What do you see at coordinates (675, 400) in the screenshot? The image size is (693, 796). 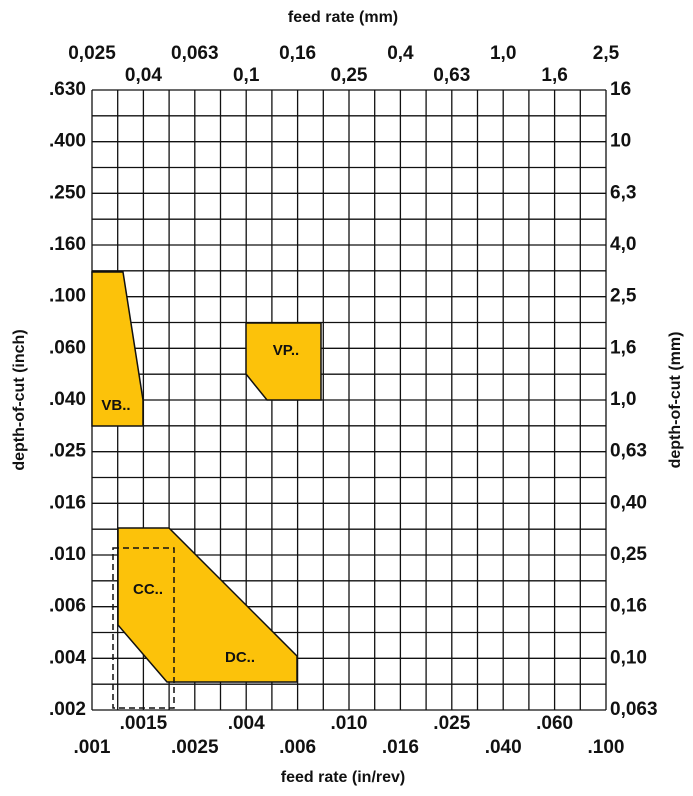 I see `axis-title: depth-of-cut (mm)` at bounding box center [675, 400].